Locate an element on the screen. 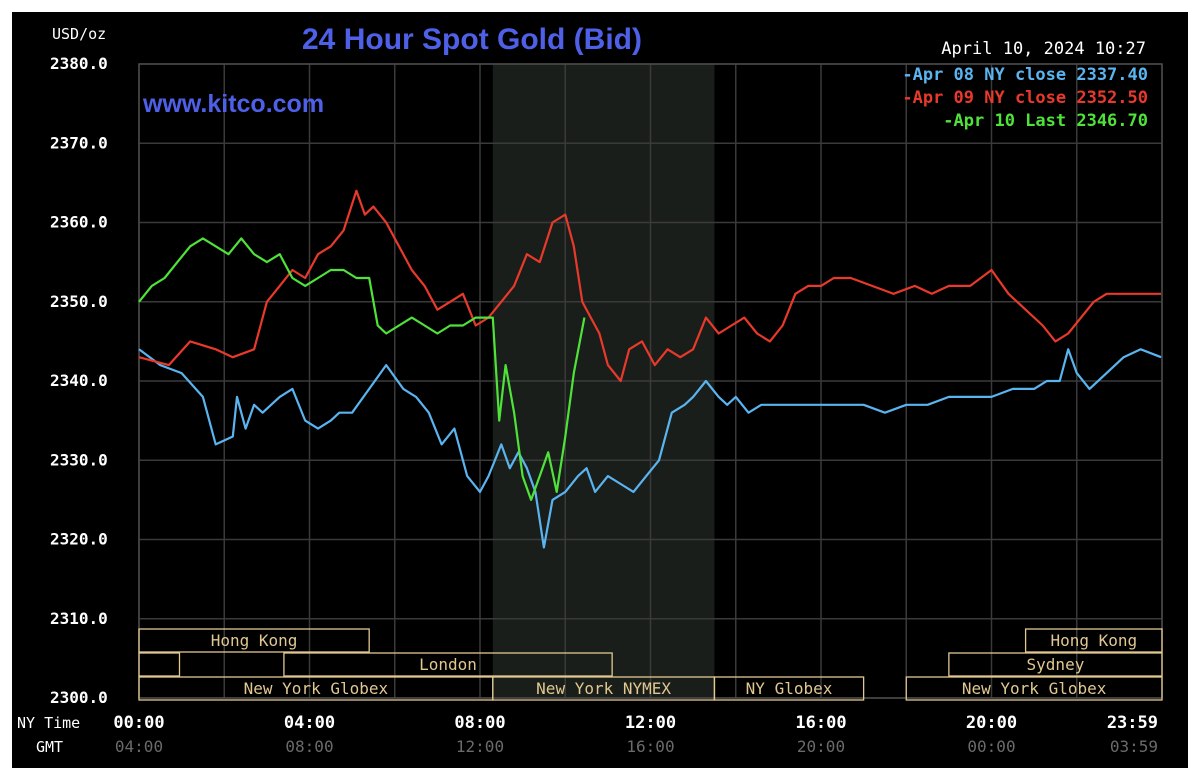  x-tick-label-gmt: 08:00 is located at coordinates (309, 746).